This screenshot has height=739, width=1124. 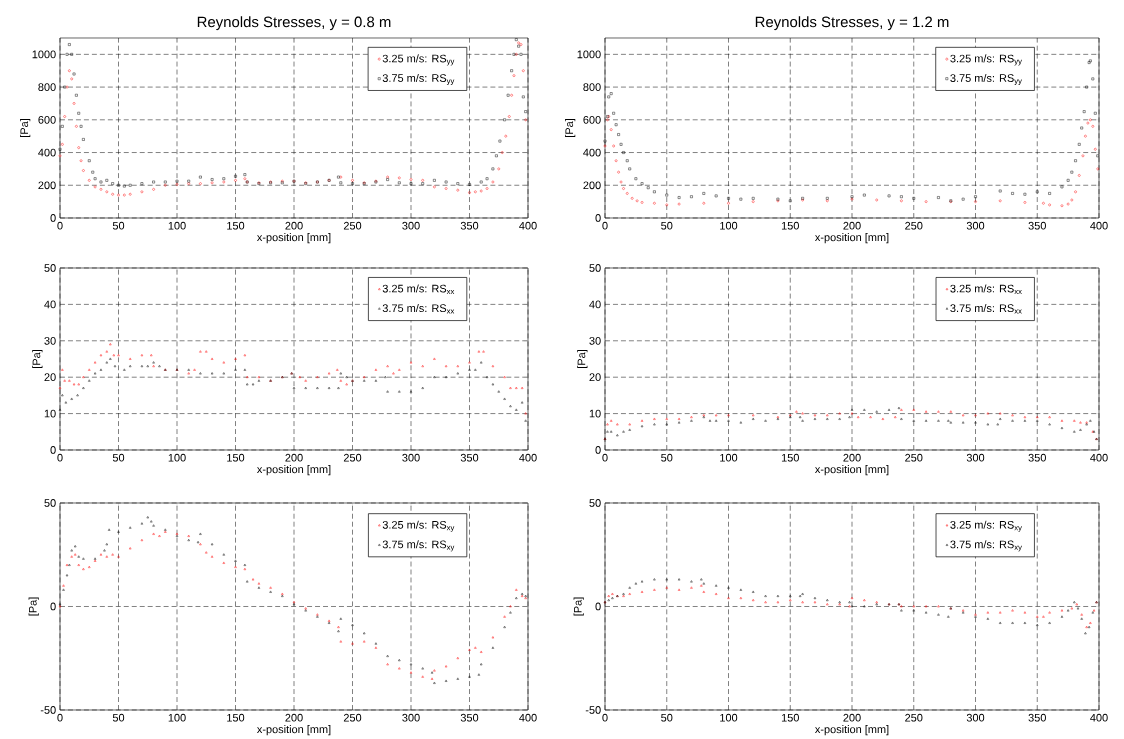 What do you see at coordinates (411, 717) in the screenshot?
I see `x-tick-label: 300` at bounding box center [411, 717].